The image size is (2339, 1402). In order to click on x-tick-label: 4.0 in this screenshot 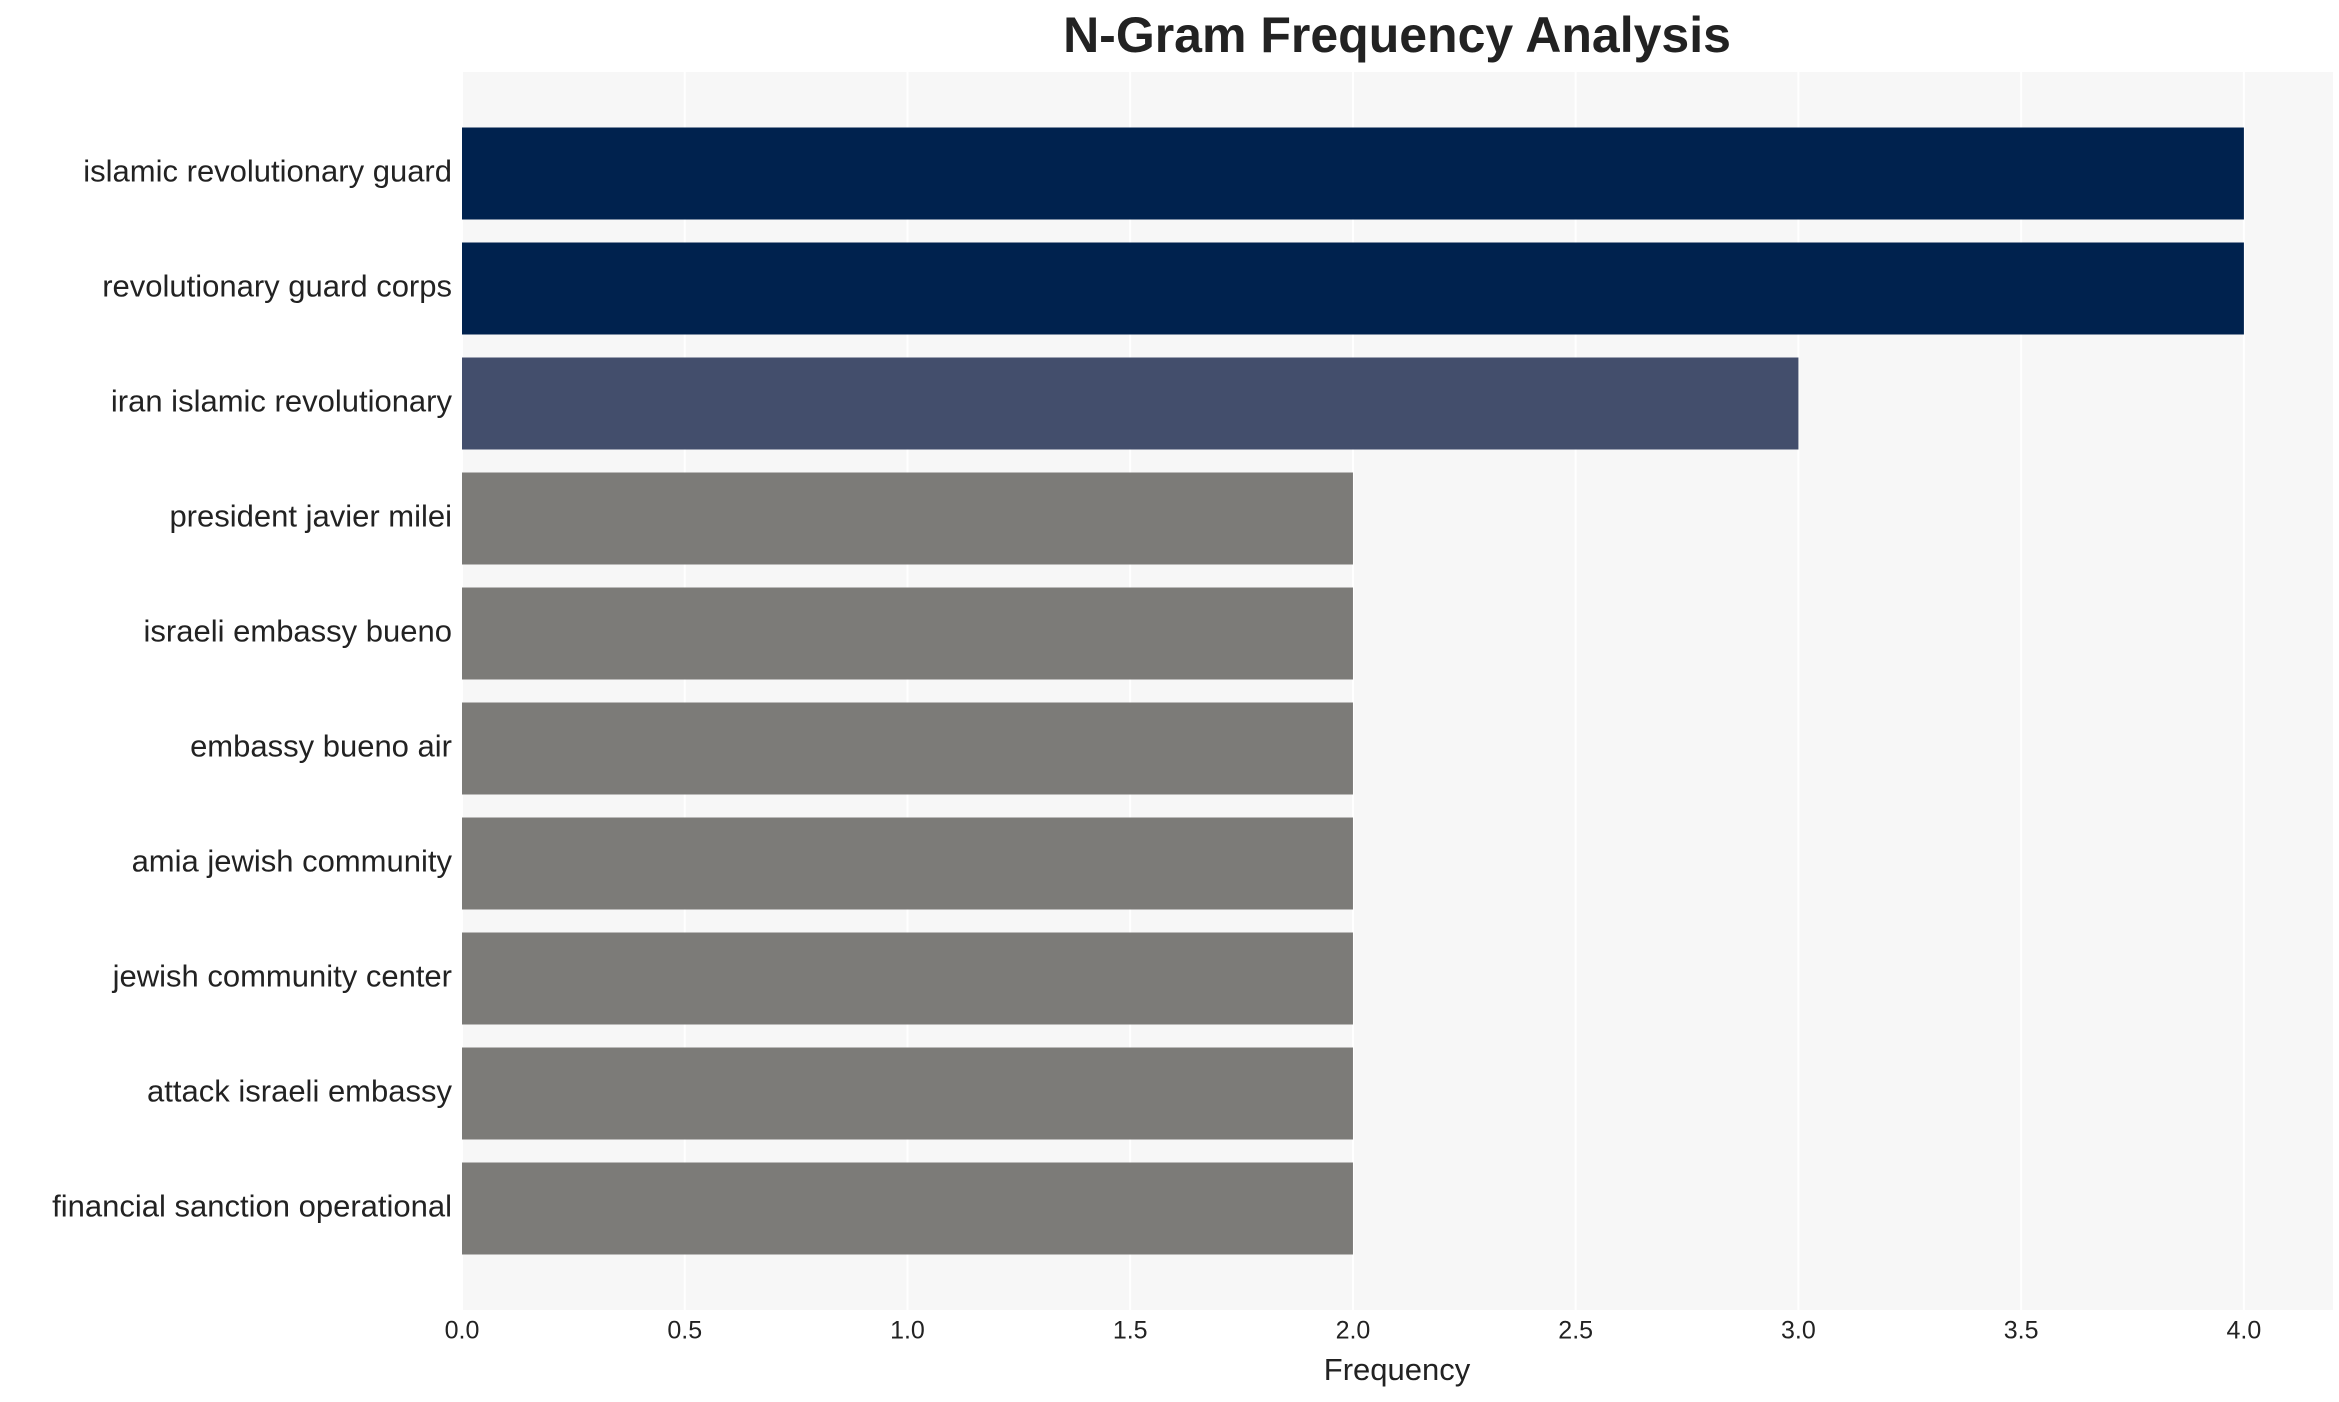, I will do `click(2244, 1331)`.